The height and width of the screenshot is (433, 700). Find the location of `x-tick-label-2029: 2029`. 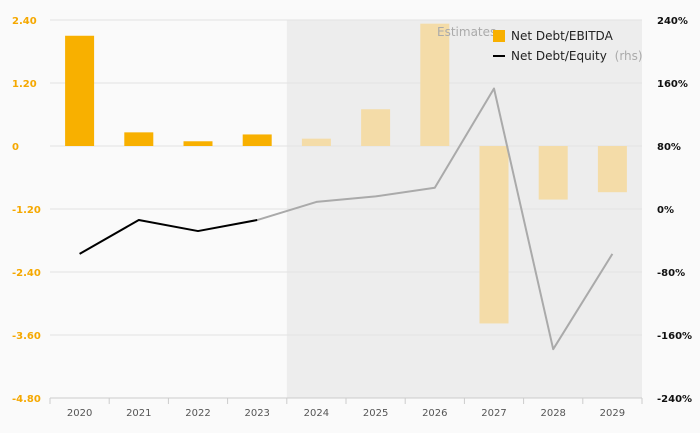

x-tick-label-2029: 2029 is located at coordinates (612, 413).